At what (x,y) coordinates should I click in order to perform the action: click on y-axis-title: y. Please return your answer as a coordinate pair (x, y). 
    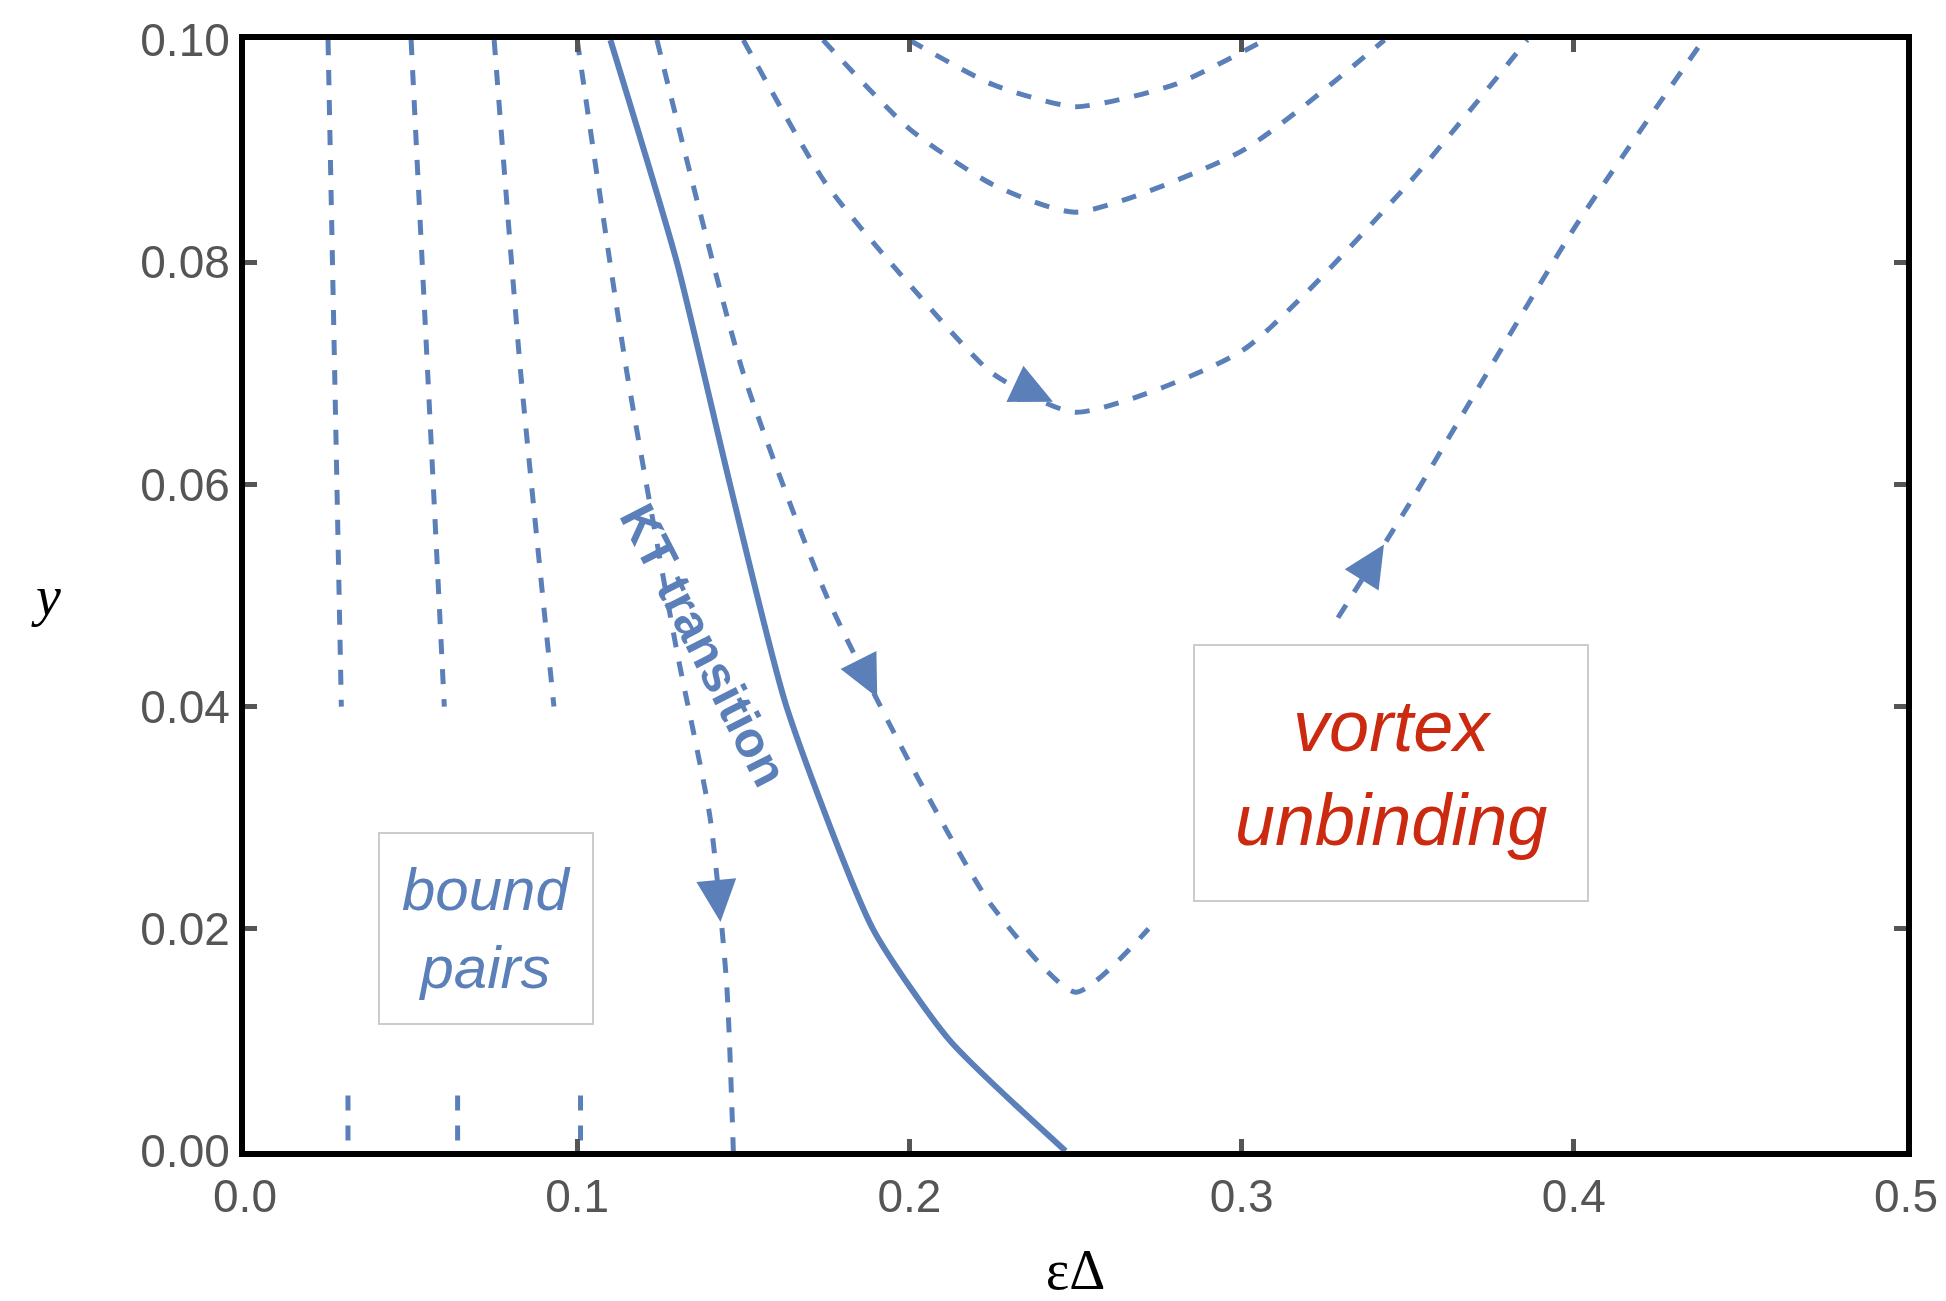
    Looking at the image, I should click on (46, 596).